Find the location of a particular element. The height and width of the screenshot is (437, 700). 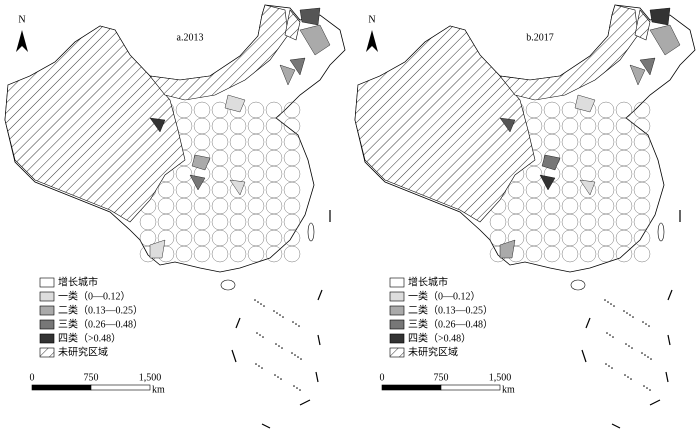

legend-label: 四类（>0.48） is located at coordinates (439, 337).